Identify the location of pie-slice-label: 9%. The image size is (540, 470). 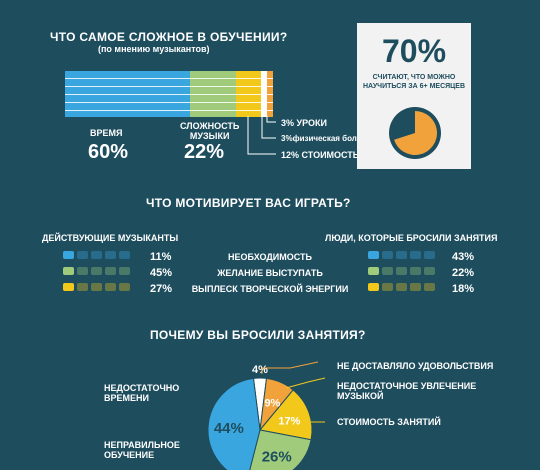
(272, 403).